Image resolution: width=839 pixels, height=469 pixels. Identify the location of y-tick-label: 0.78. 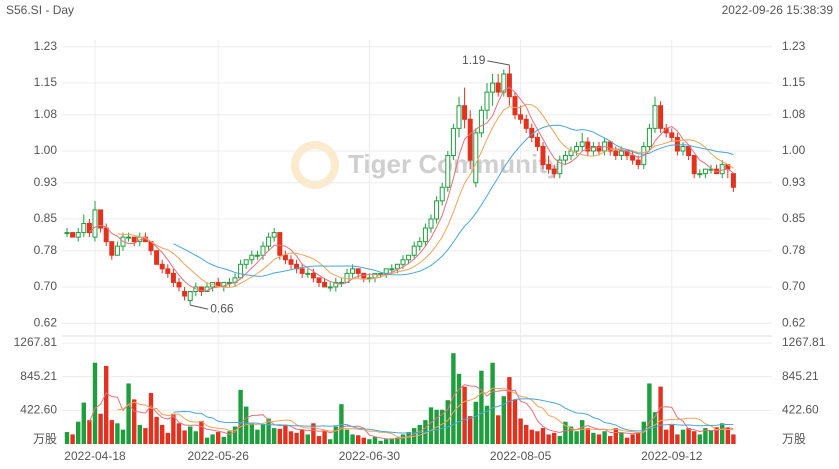
(794, 250).